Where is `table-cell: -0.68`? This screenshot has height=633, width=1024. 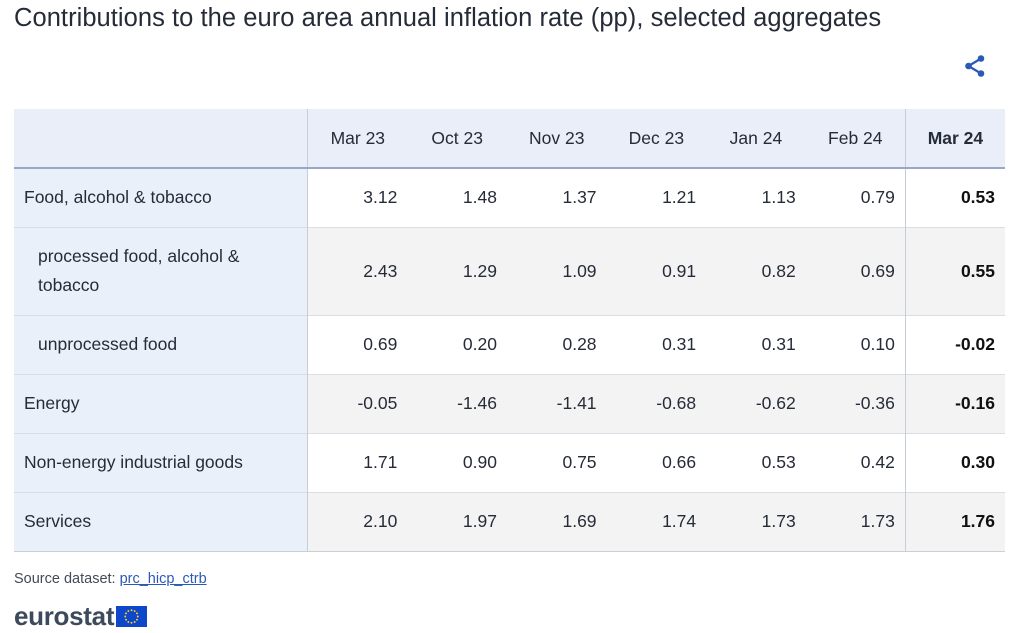 table-cell: -0.68 is located at coordinates (656, 403).